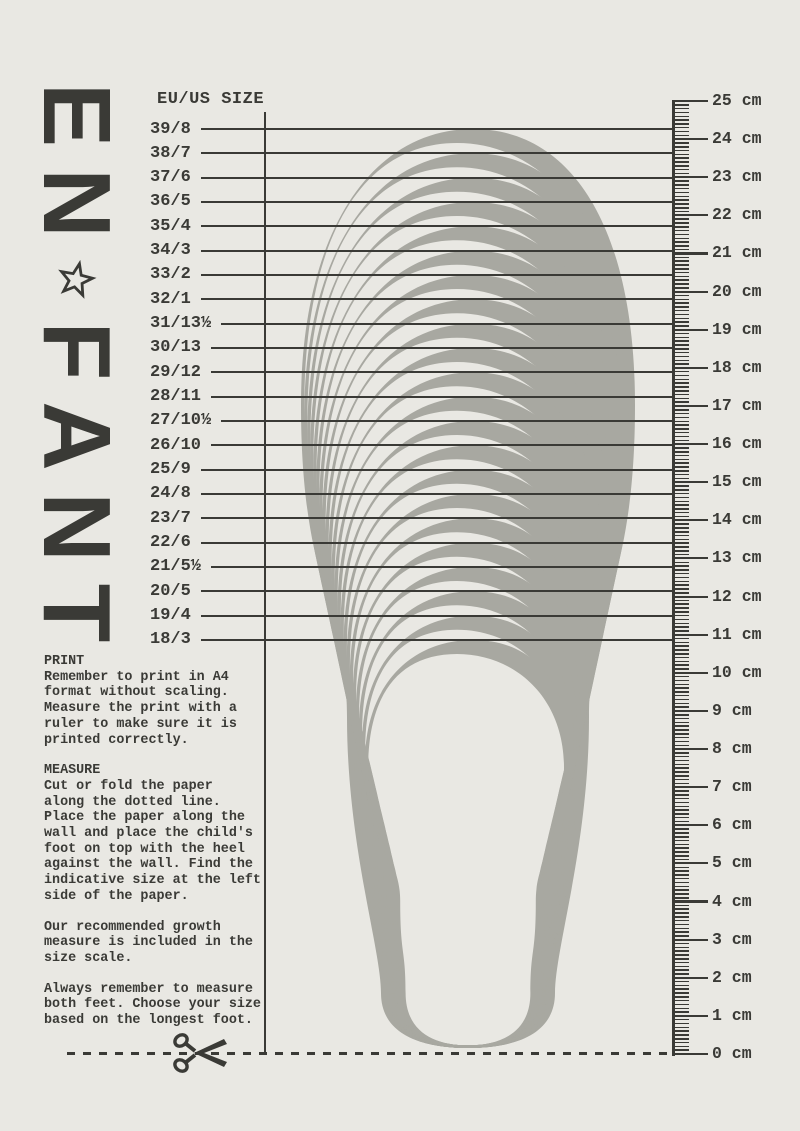 This screenshot has width=800, height=1131. Describe the element at coordinates (411, 299) in the screenshot. I see `size-row: 32/1` at that location.